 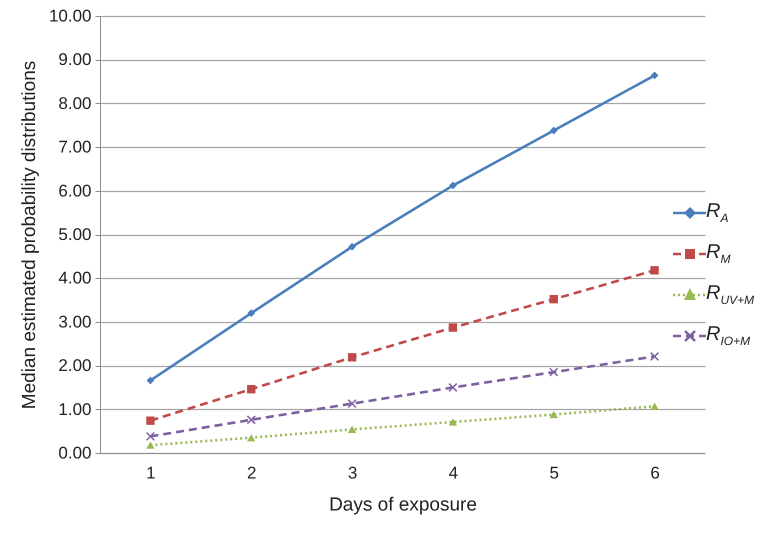 I want to click on y-tick-label: 7.00, so click(x=75, y=147).